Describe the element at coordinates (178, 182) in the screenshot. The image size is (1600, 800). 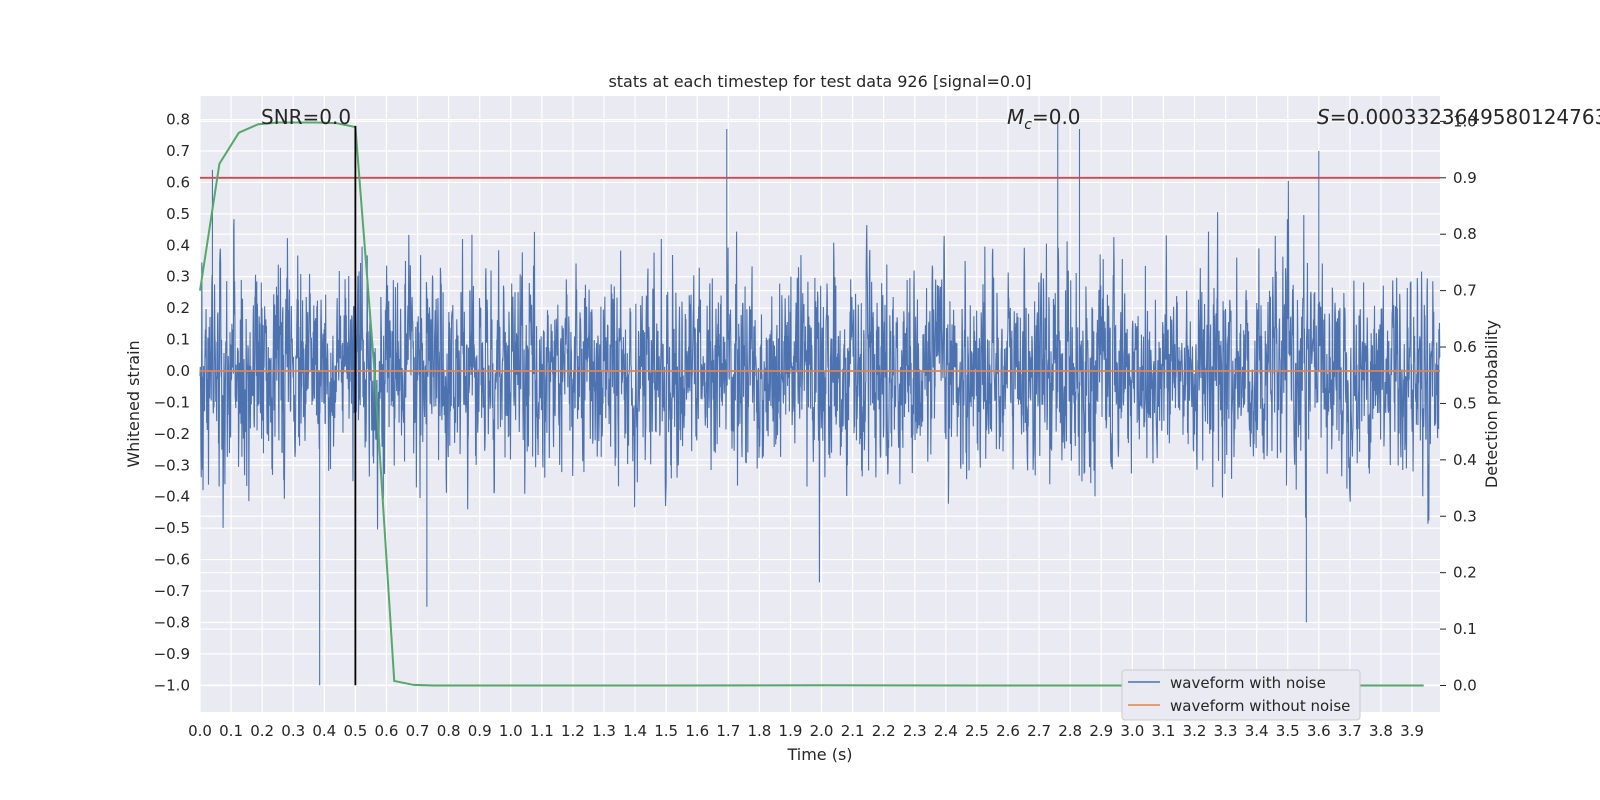
I see `y-tick-label: 0.6` at that location.